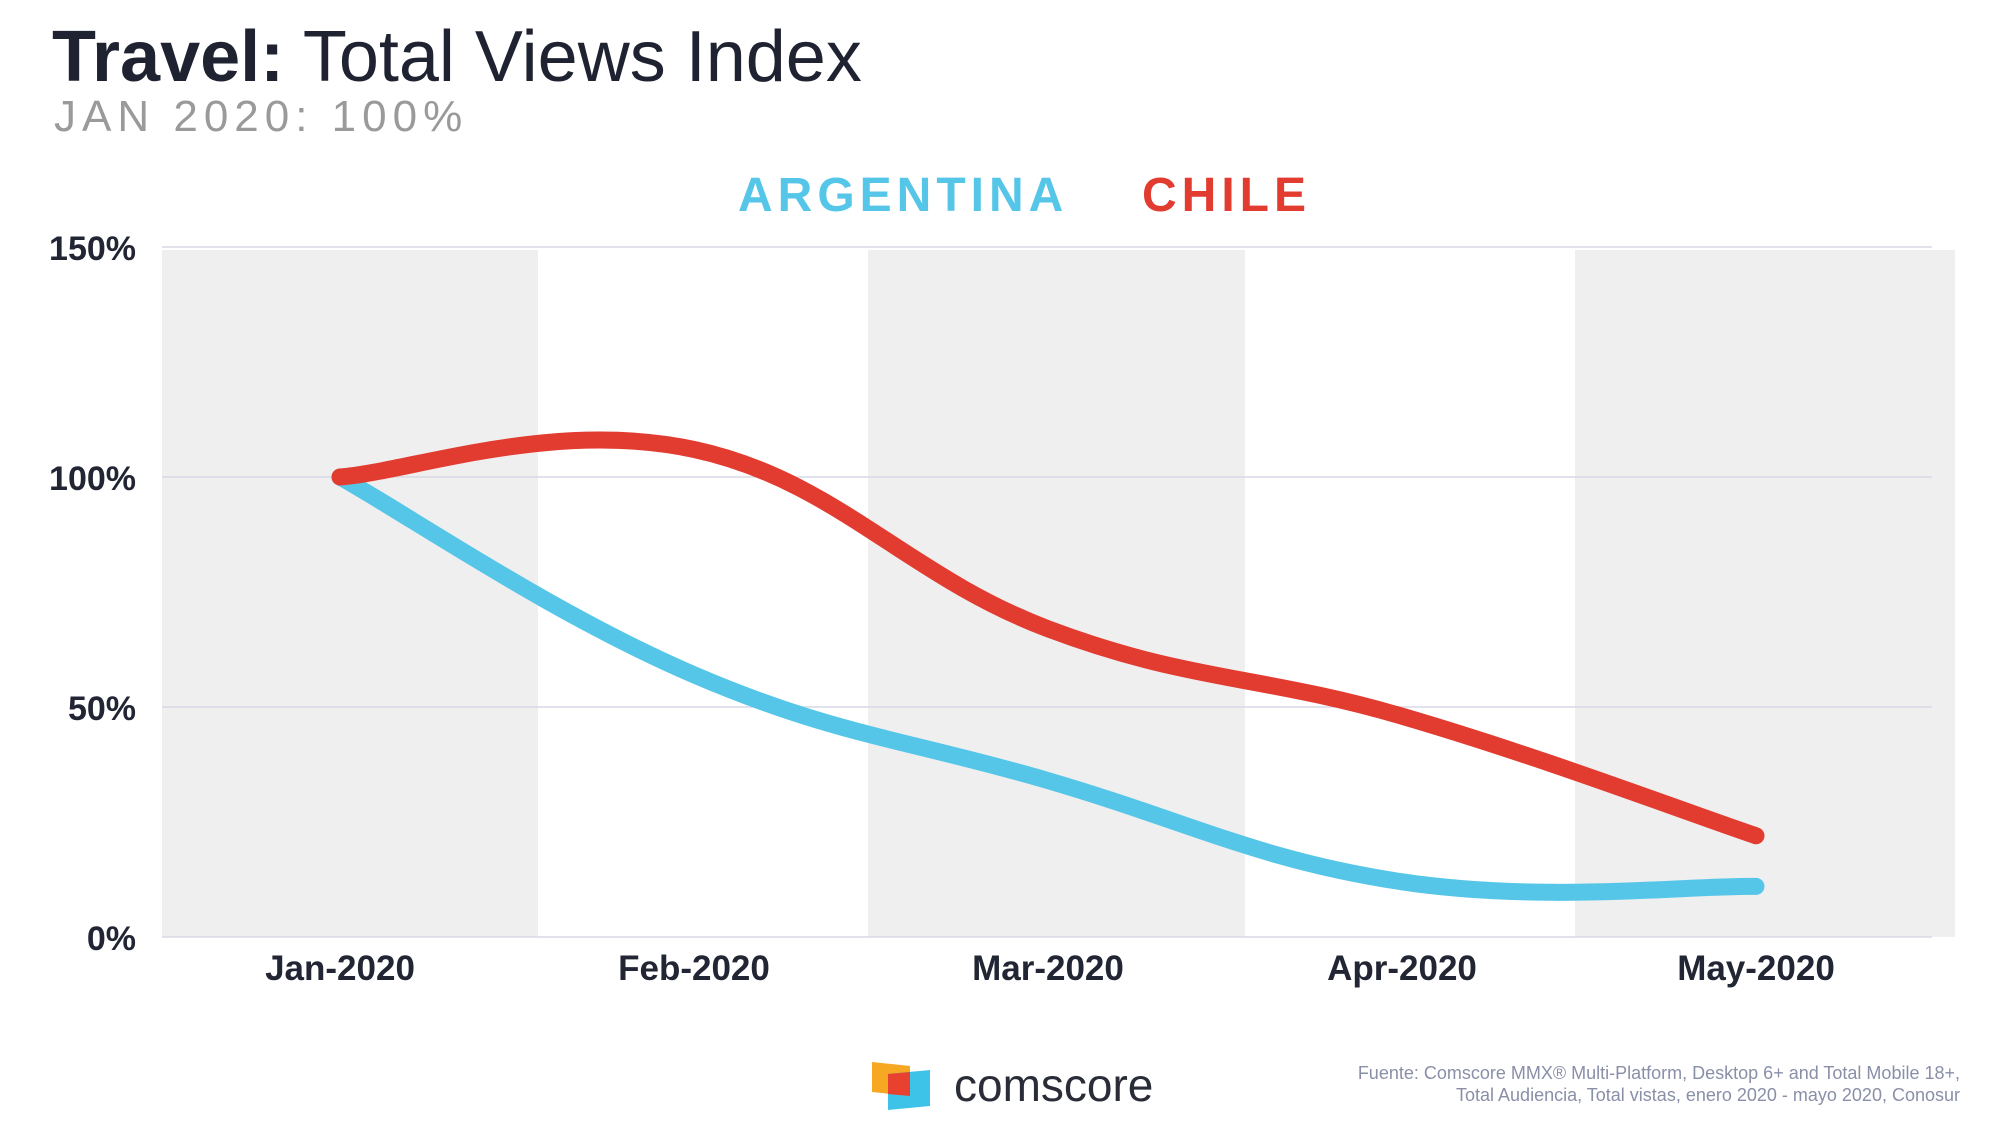 Image resolution: width=2000 pixels, height=1125 pixels. I want to click on chart-title: Travel: Total Views Index, so click(457, 57).